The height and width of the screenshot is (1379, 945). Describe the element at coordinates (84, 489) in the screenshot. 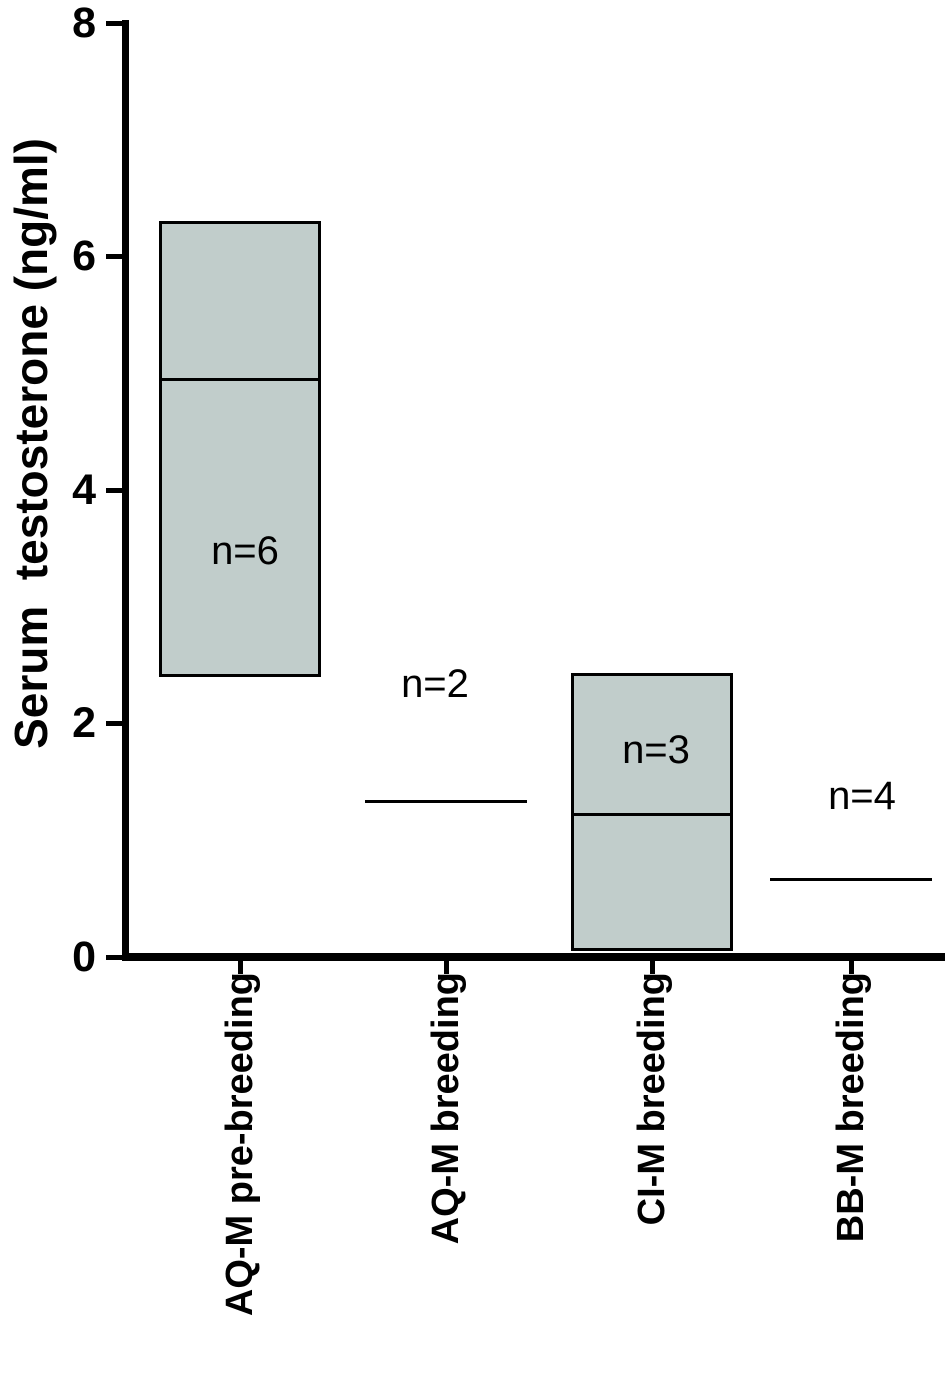

I see `y-tick-label: 4` at that location.